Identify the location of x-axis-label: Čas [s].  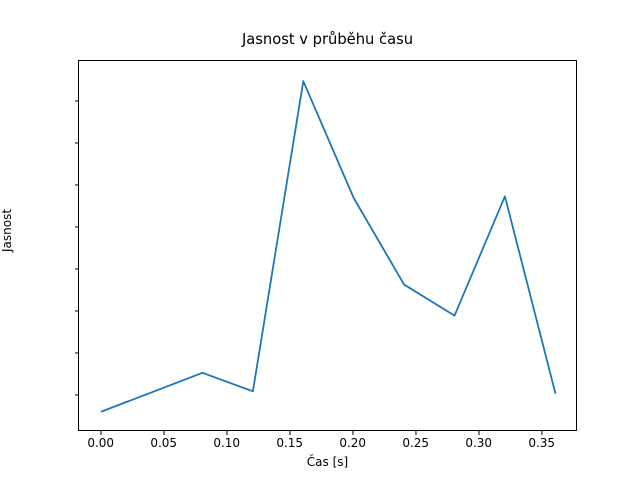
(327, 462).